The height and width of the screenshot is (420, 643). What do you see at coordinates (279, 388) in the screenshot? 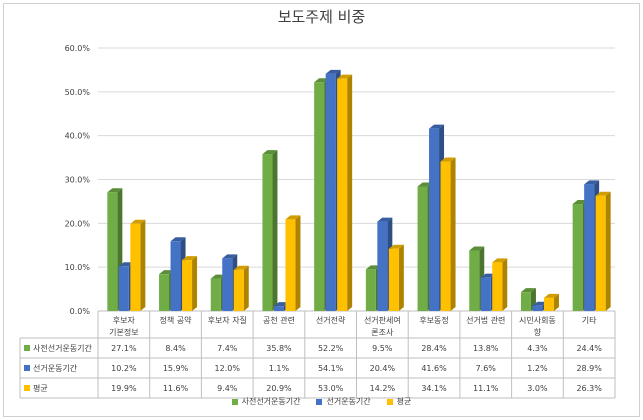
I see `data-label: 20.9%` at bounding box center [279, 388].